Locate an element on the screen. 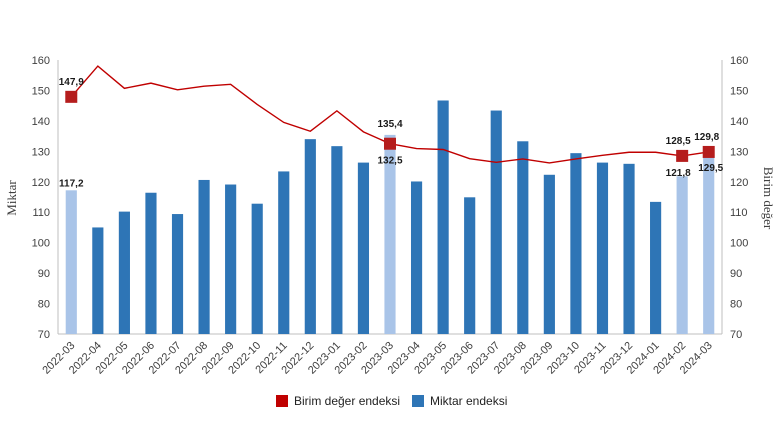 Image resolution: width=780 pixels, height=440 pixels. y-tick-label-left: 110 is located at coordinates (41, 213).